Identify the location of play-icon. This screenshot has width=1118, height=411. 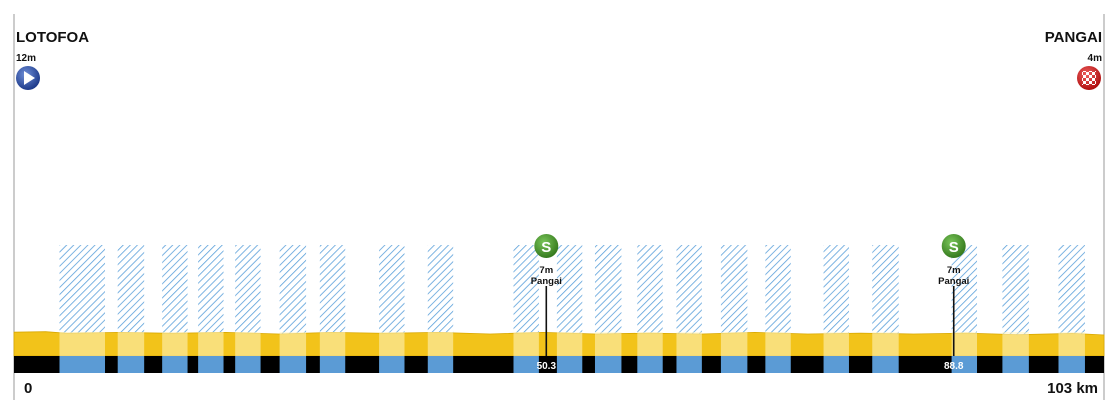
(28, 78).